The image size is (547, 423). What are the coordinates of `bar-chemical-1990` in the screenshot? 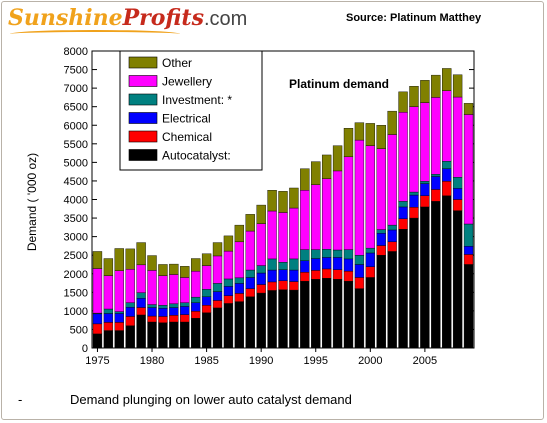 It's located at (261, 289).